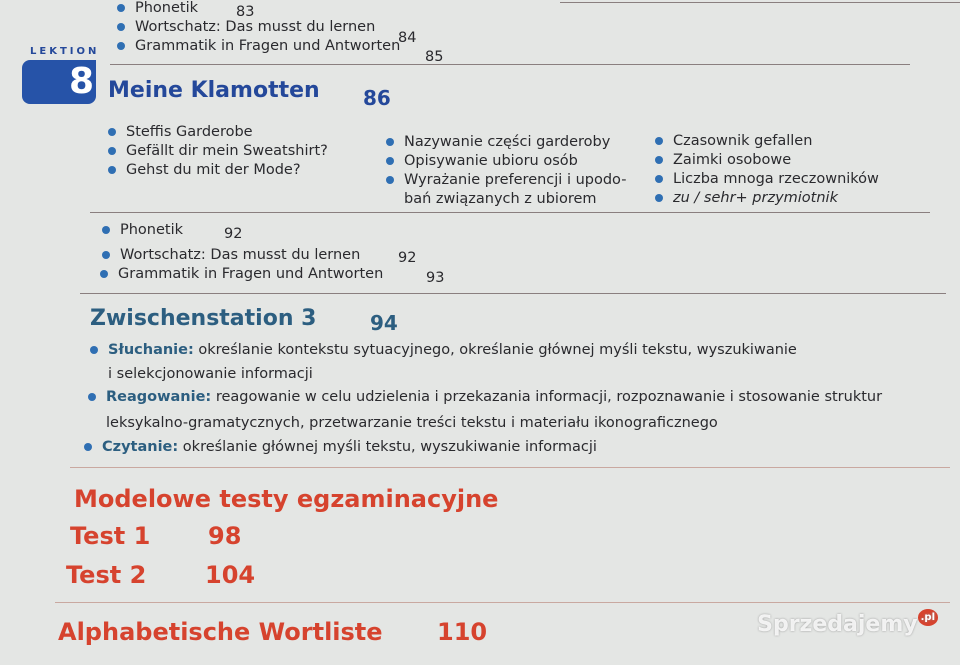  I want to click on lesson-title: Meine Klamotten, so click(214, 90).